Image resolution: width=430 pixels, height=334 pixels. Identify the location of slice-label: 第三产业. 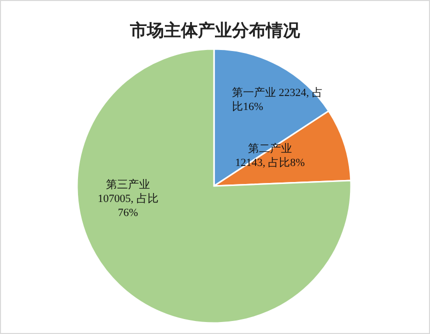
(128, 184).